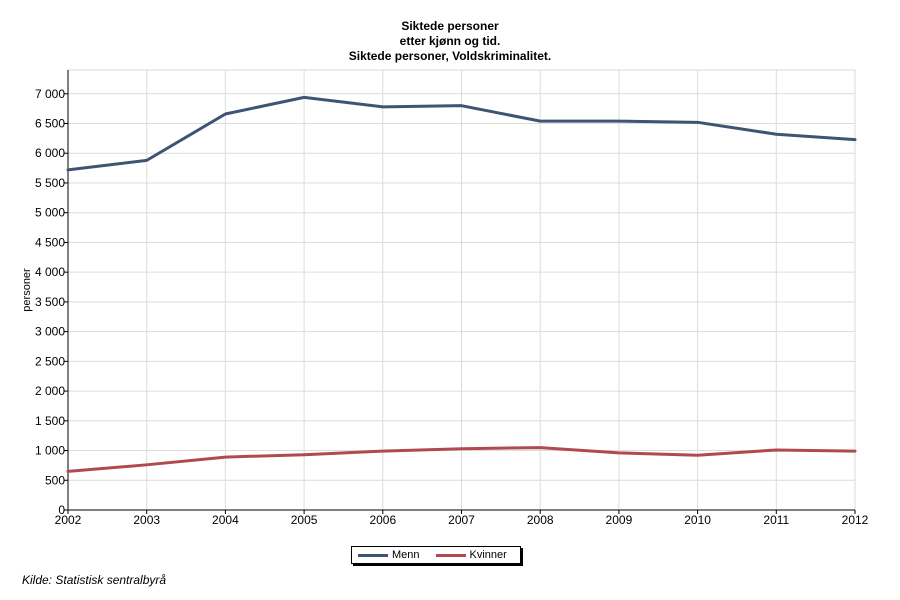 The height and width of the screenshot is (600, 900). Describe the element at coordinates (776, 520) in the screenshot. I see `x-tick-label: 2011` at that location.